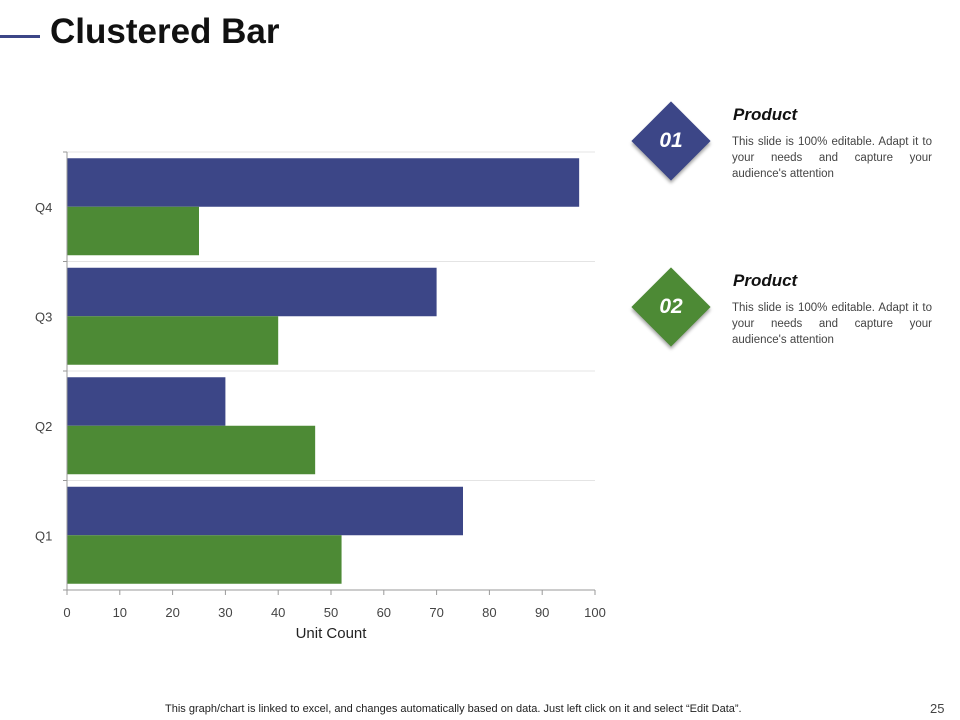 This screenshot has height=720, width=960. I want to click on x-tick-label: 90, so click(542, 612).